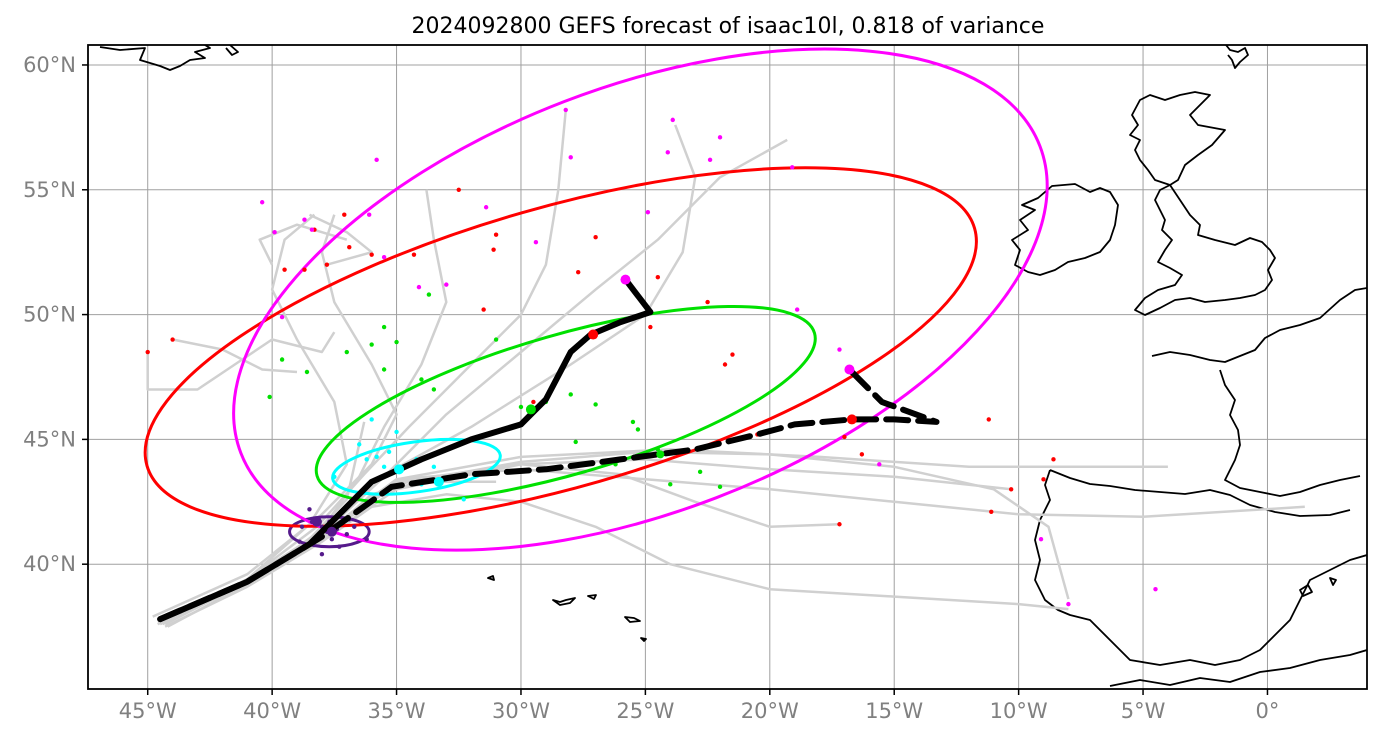 Image resolution: width=1382 pixels, height=739 pixels. I want to click on x-tick-label: 20°W, so click(770, 711).